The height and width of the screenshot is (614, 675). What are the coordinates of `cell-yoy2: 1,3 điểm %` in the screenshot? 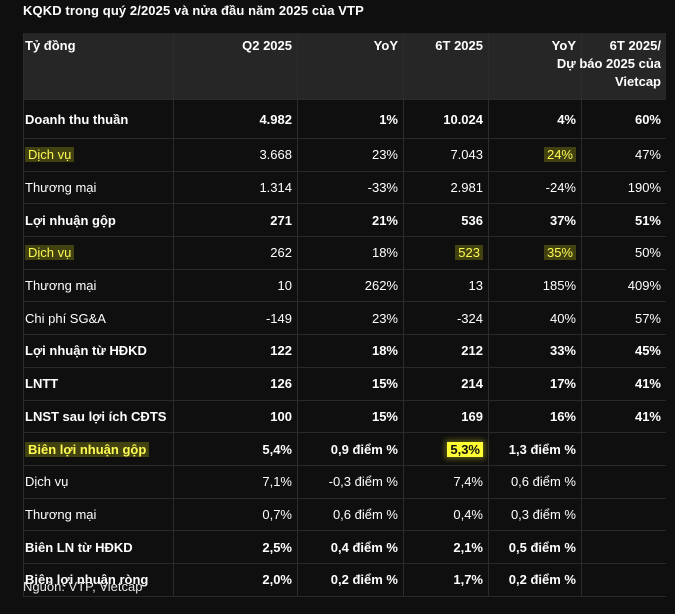 It's located at (535, 449).